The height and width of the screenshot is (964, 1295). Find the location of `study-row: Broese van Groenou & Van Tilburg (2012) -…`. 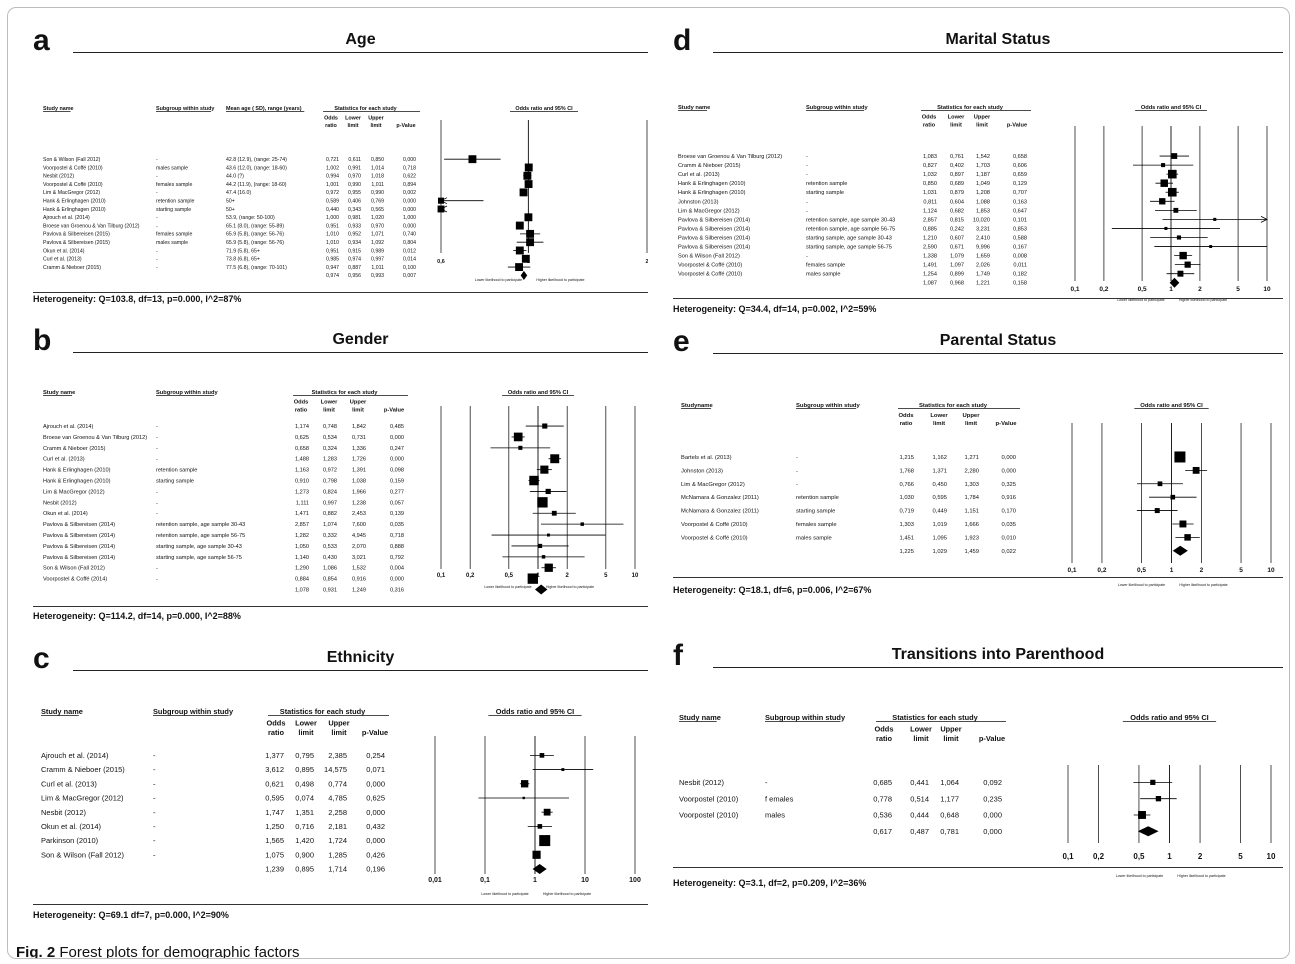

study-row: Broese van Groenou & Van Tilburg (2012) -… is located at coordinates (283, 225).